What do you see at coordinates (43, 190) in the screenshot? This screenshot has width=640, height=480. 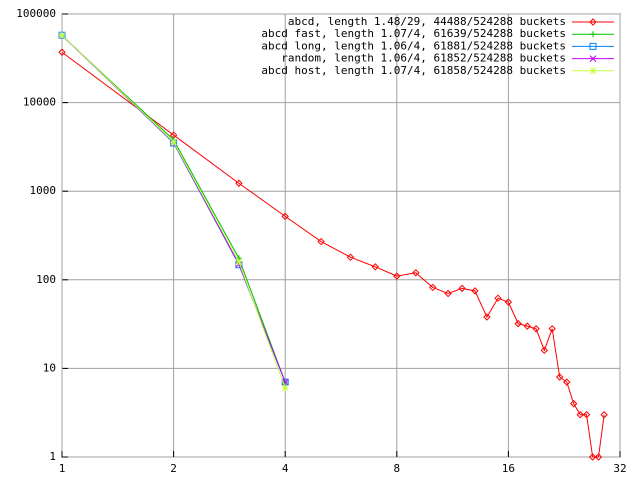 I see `y-tick-label: 1000` at bounding box center [43, 190].